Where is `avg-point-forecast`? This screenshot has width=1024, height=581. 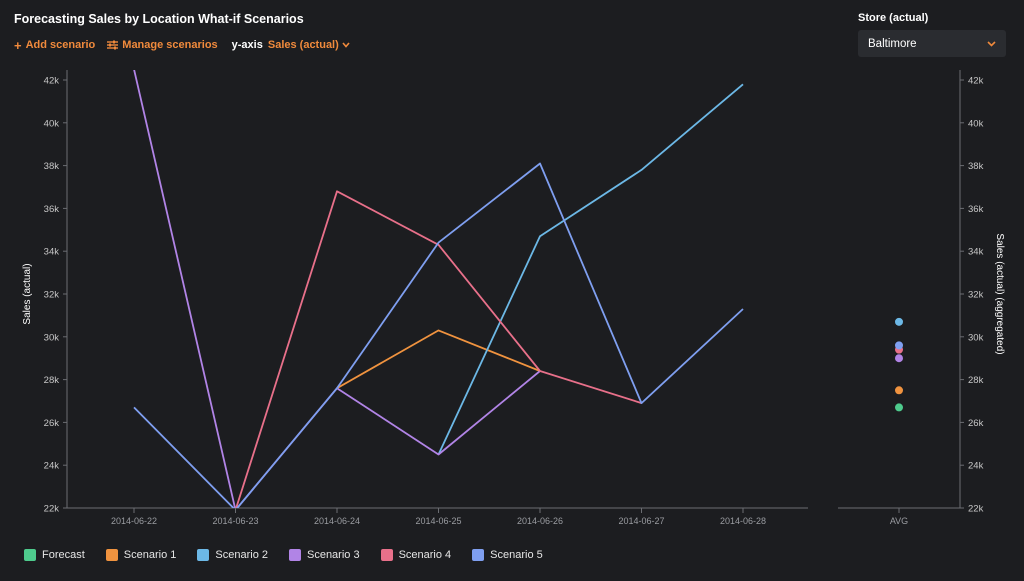
avg-point-forecast is located at coordinates (899, 407).